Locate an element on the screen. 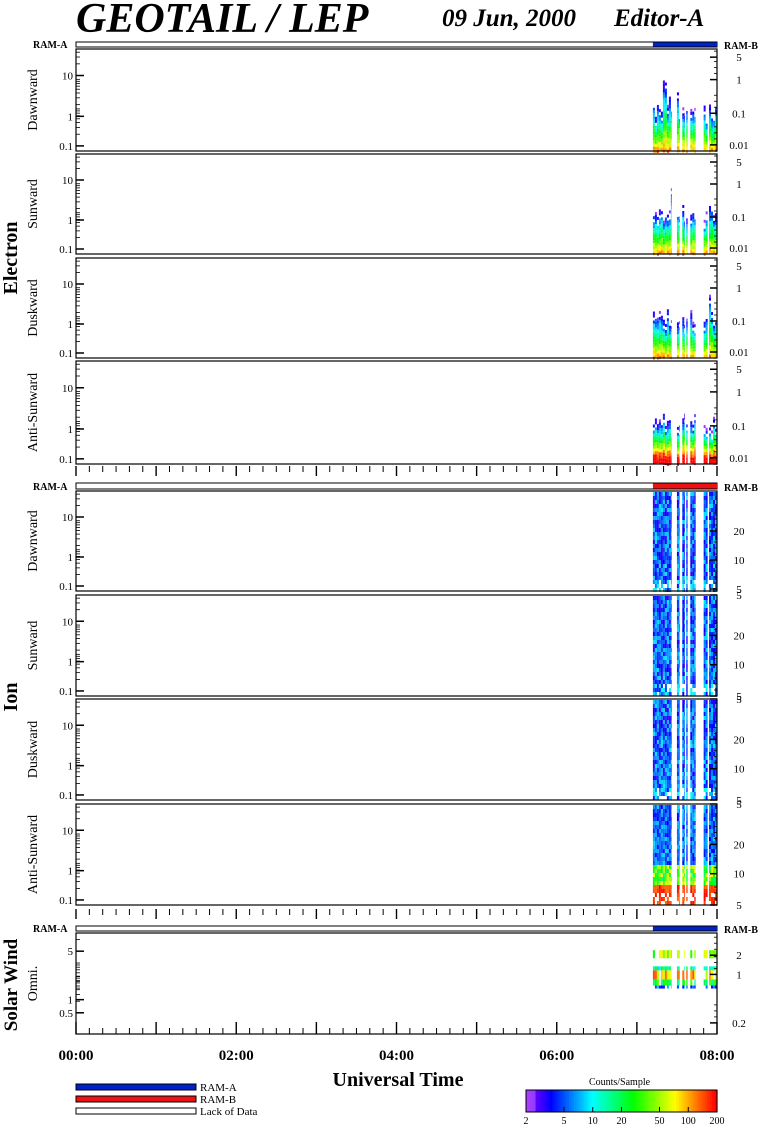 This screenshot has height=1133, width=762. colorbar-step is located at coordinates (709, 1101).